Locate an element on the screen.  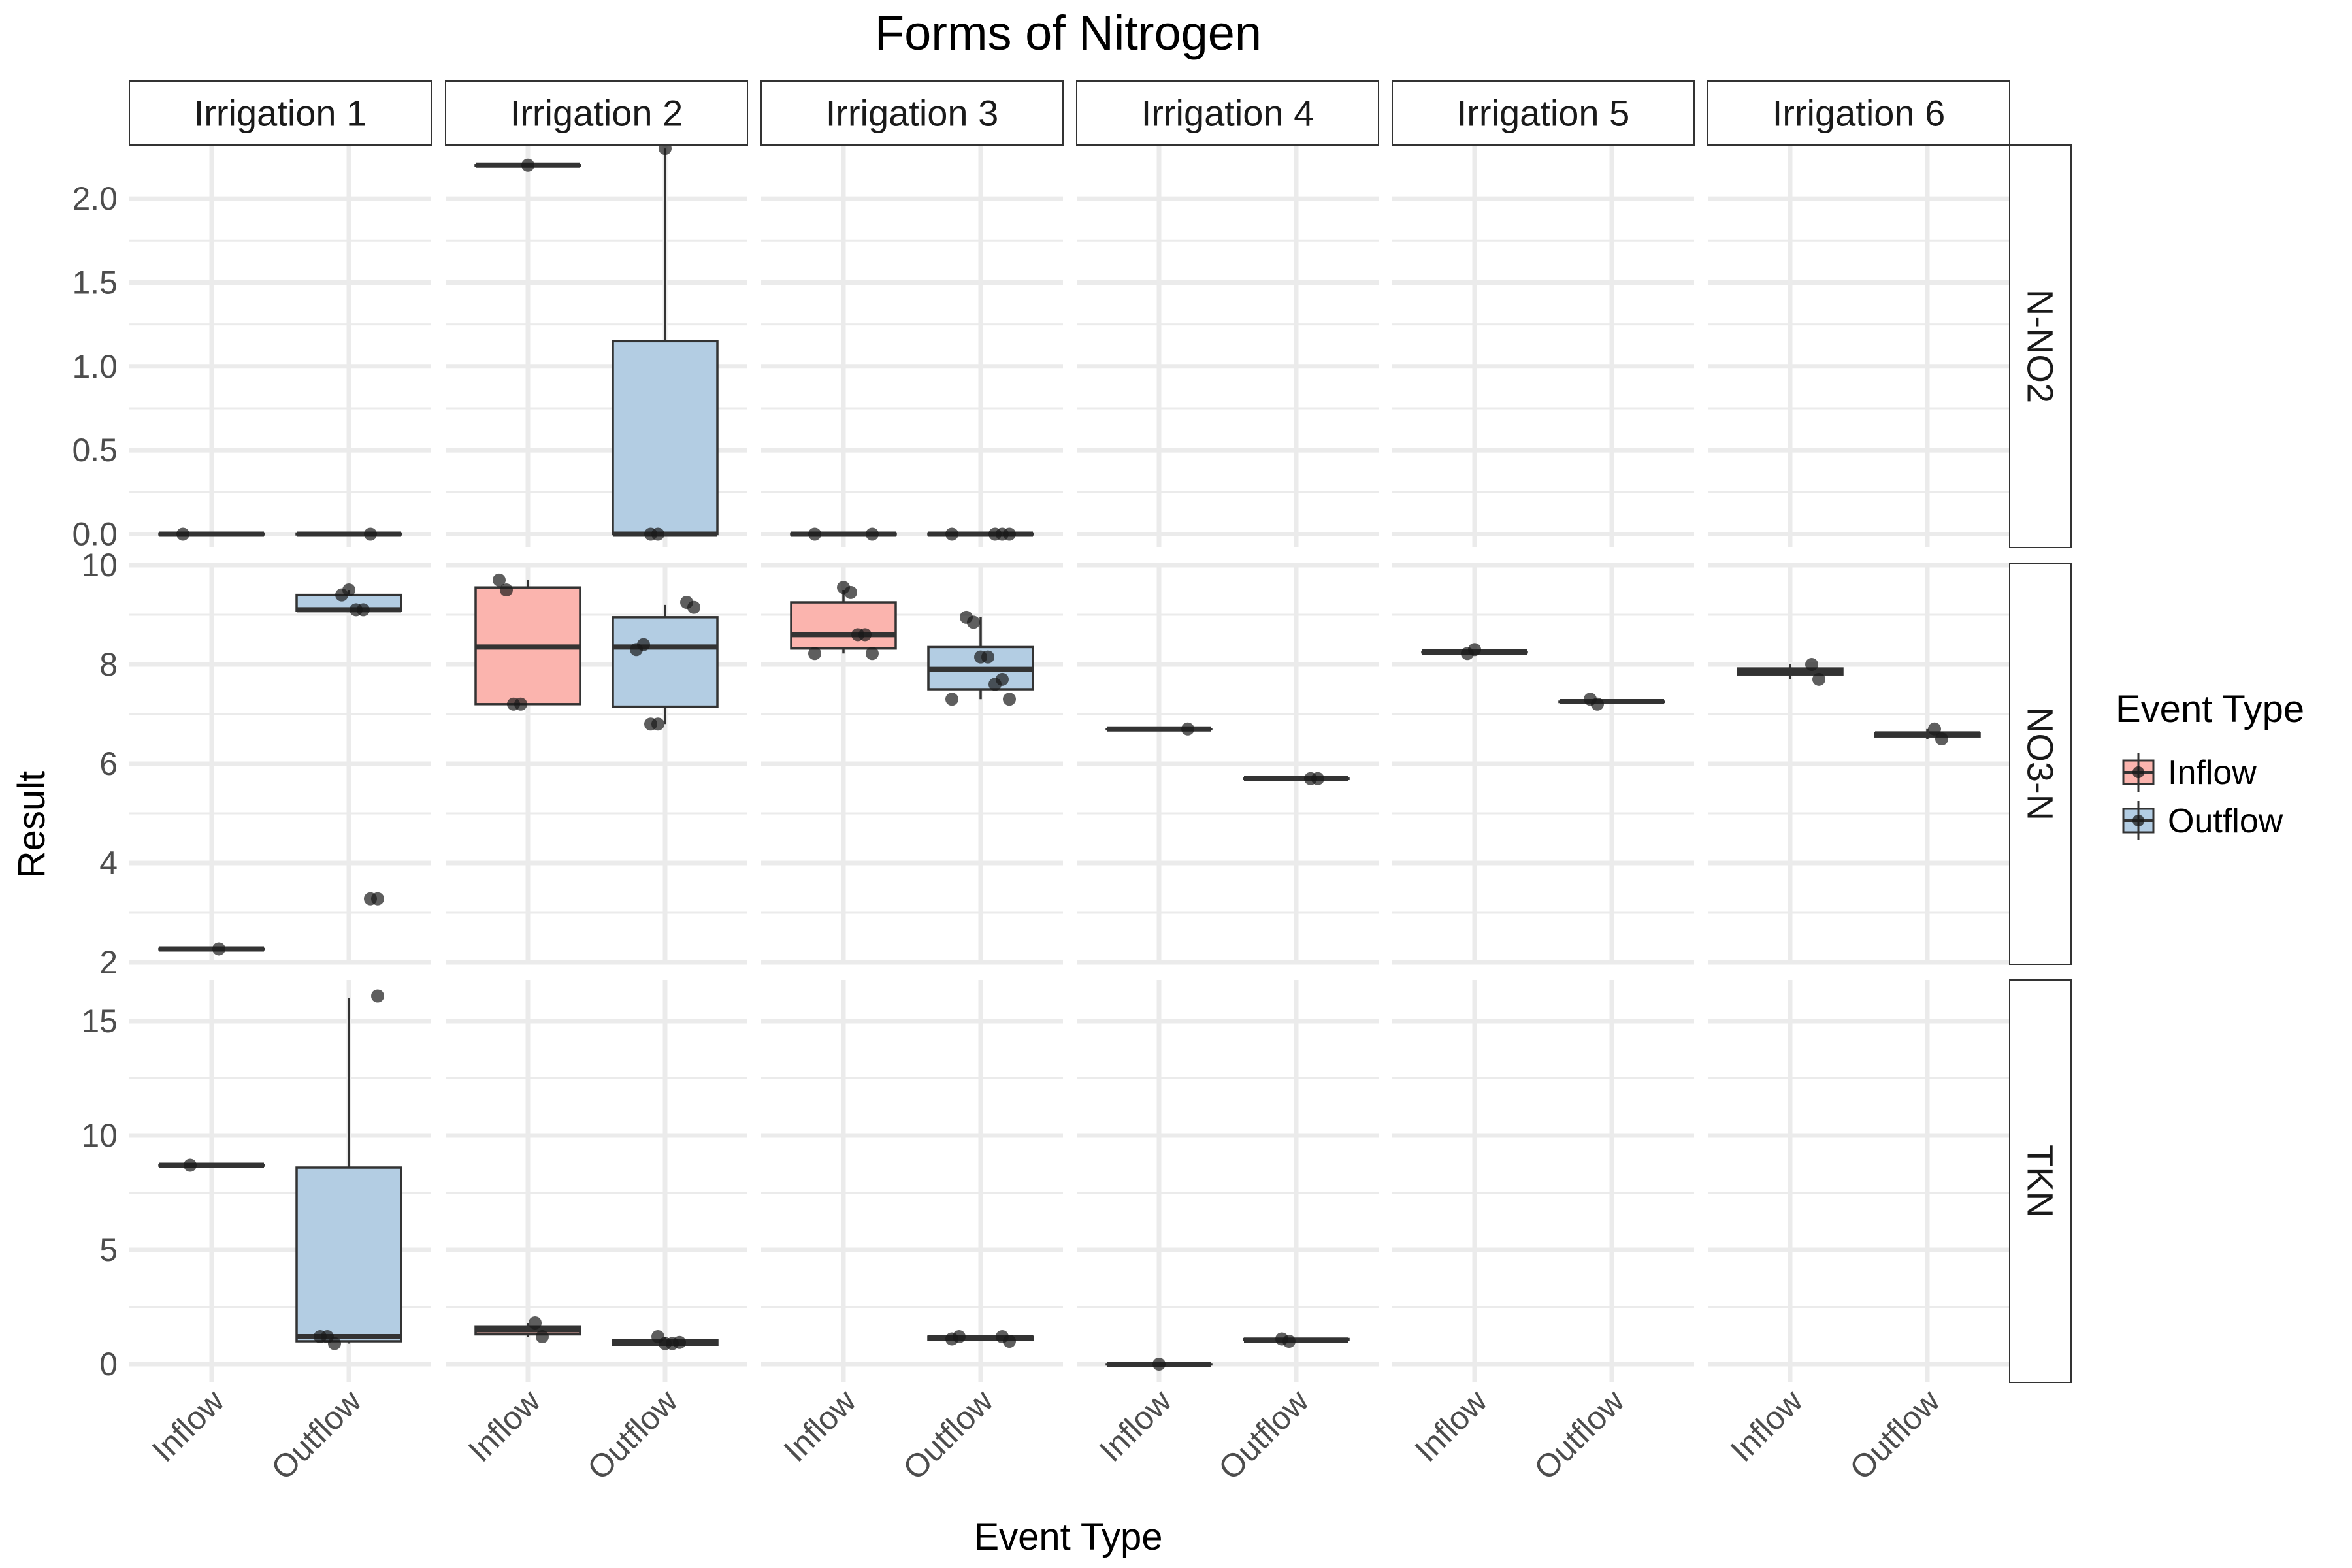
column-strip-irrigation-6: Irrigation 6 is located at coordinates (1858, 113).